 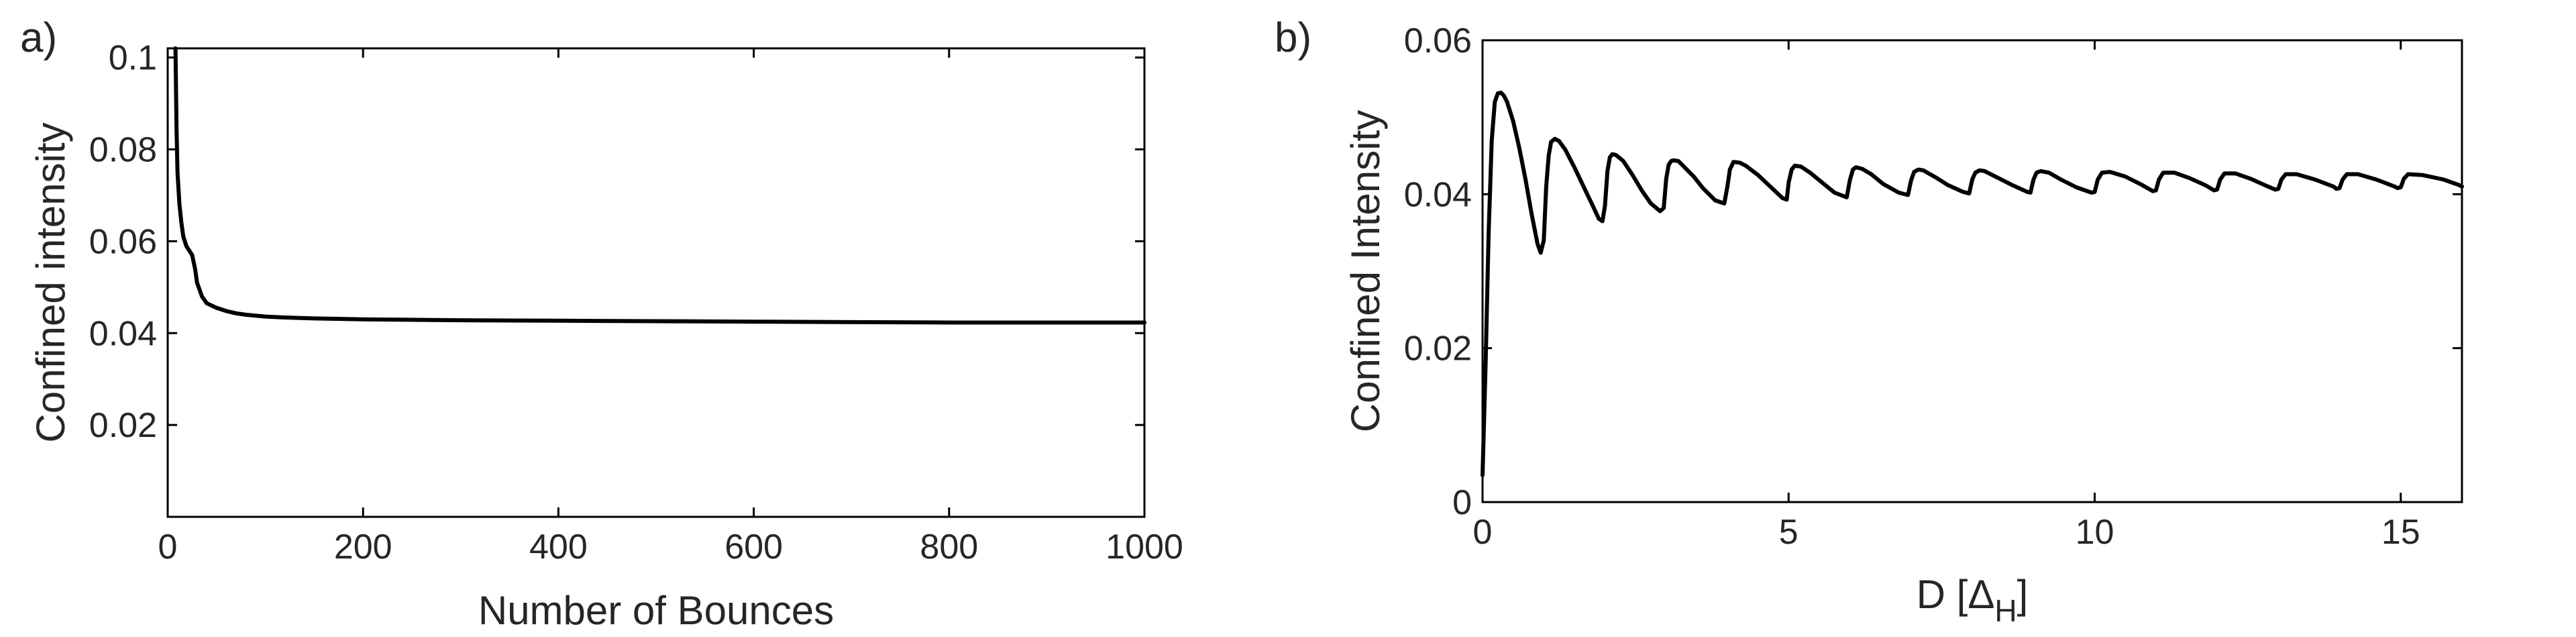 I want to click on x-tick-label: 1000, so click(x=1144, y=548).